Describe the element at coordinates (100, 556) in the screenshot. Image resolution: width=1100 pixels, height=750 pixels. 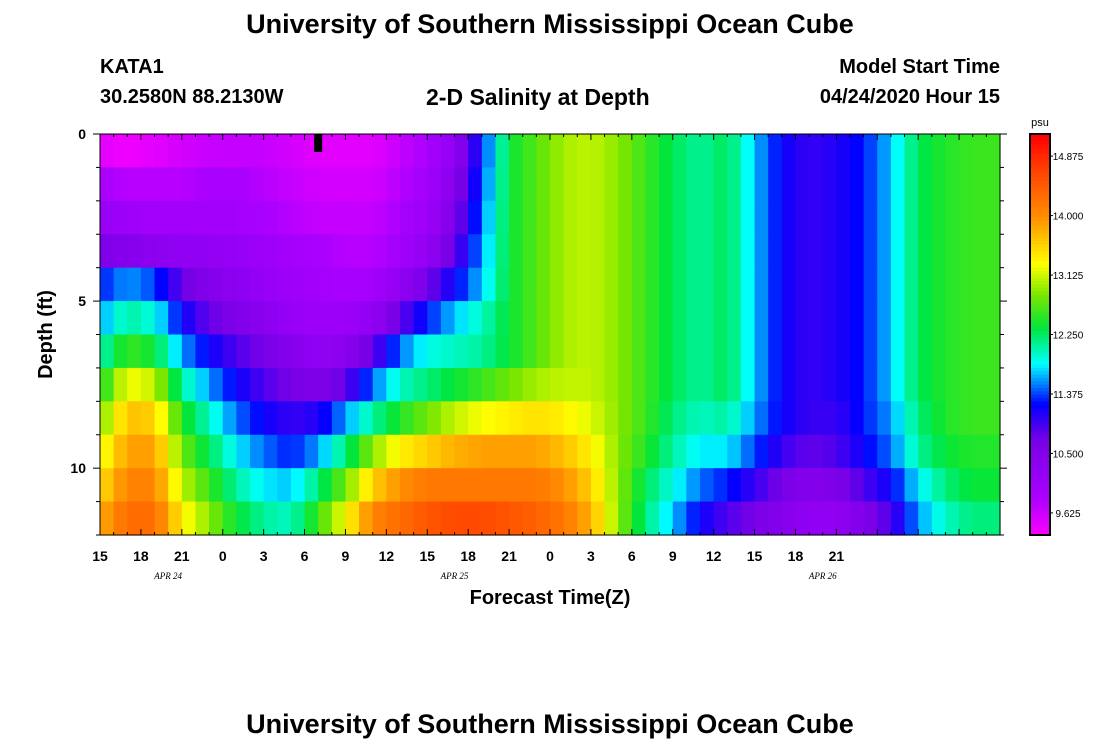
I see `x-tick-label: 15` at that location.